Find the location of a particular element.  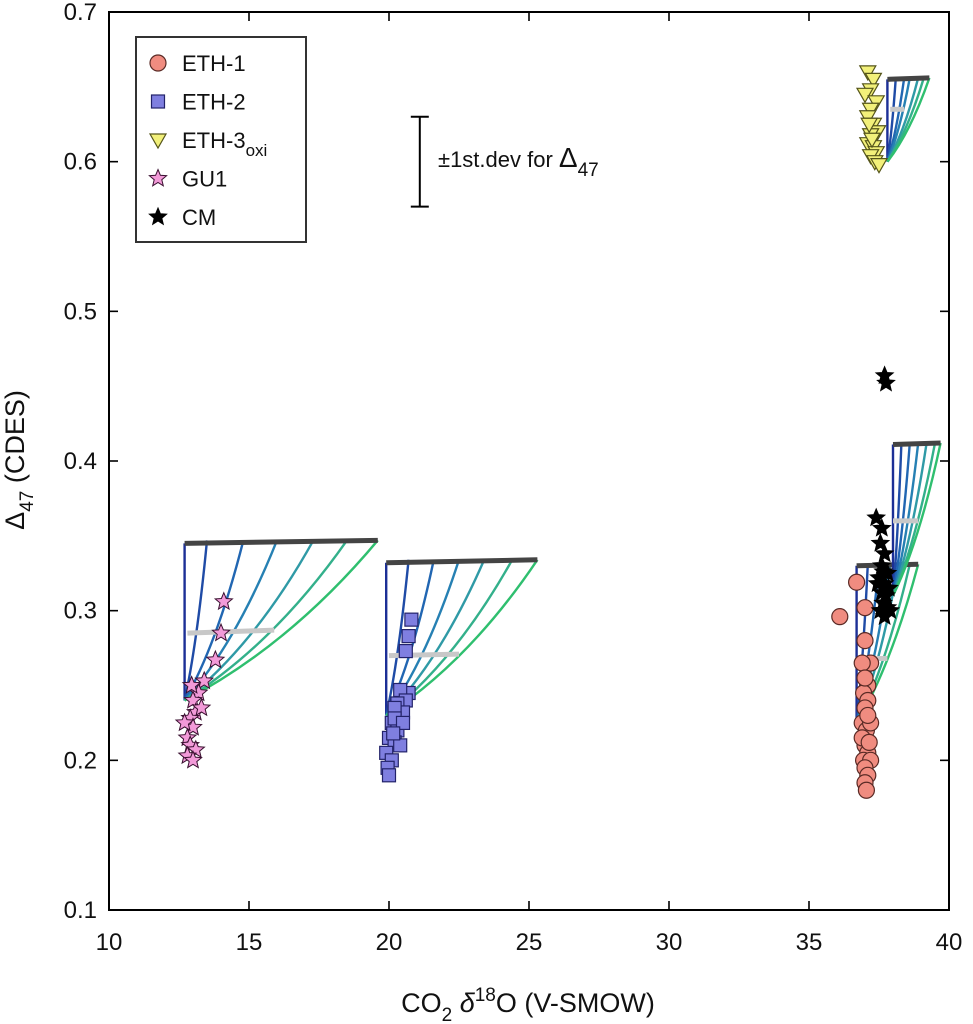

legend-entries: ETH-1 ETH-2 ETH-3oxi GU1 CM is located at coordinates (207, 140).